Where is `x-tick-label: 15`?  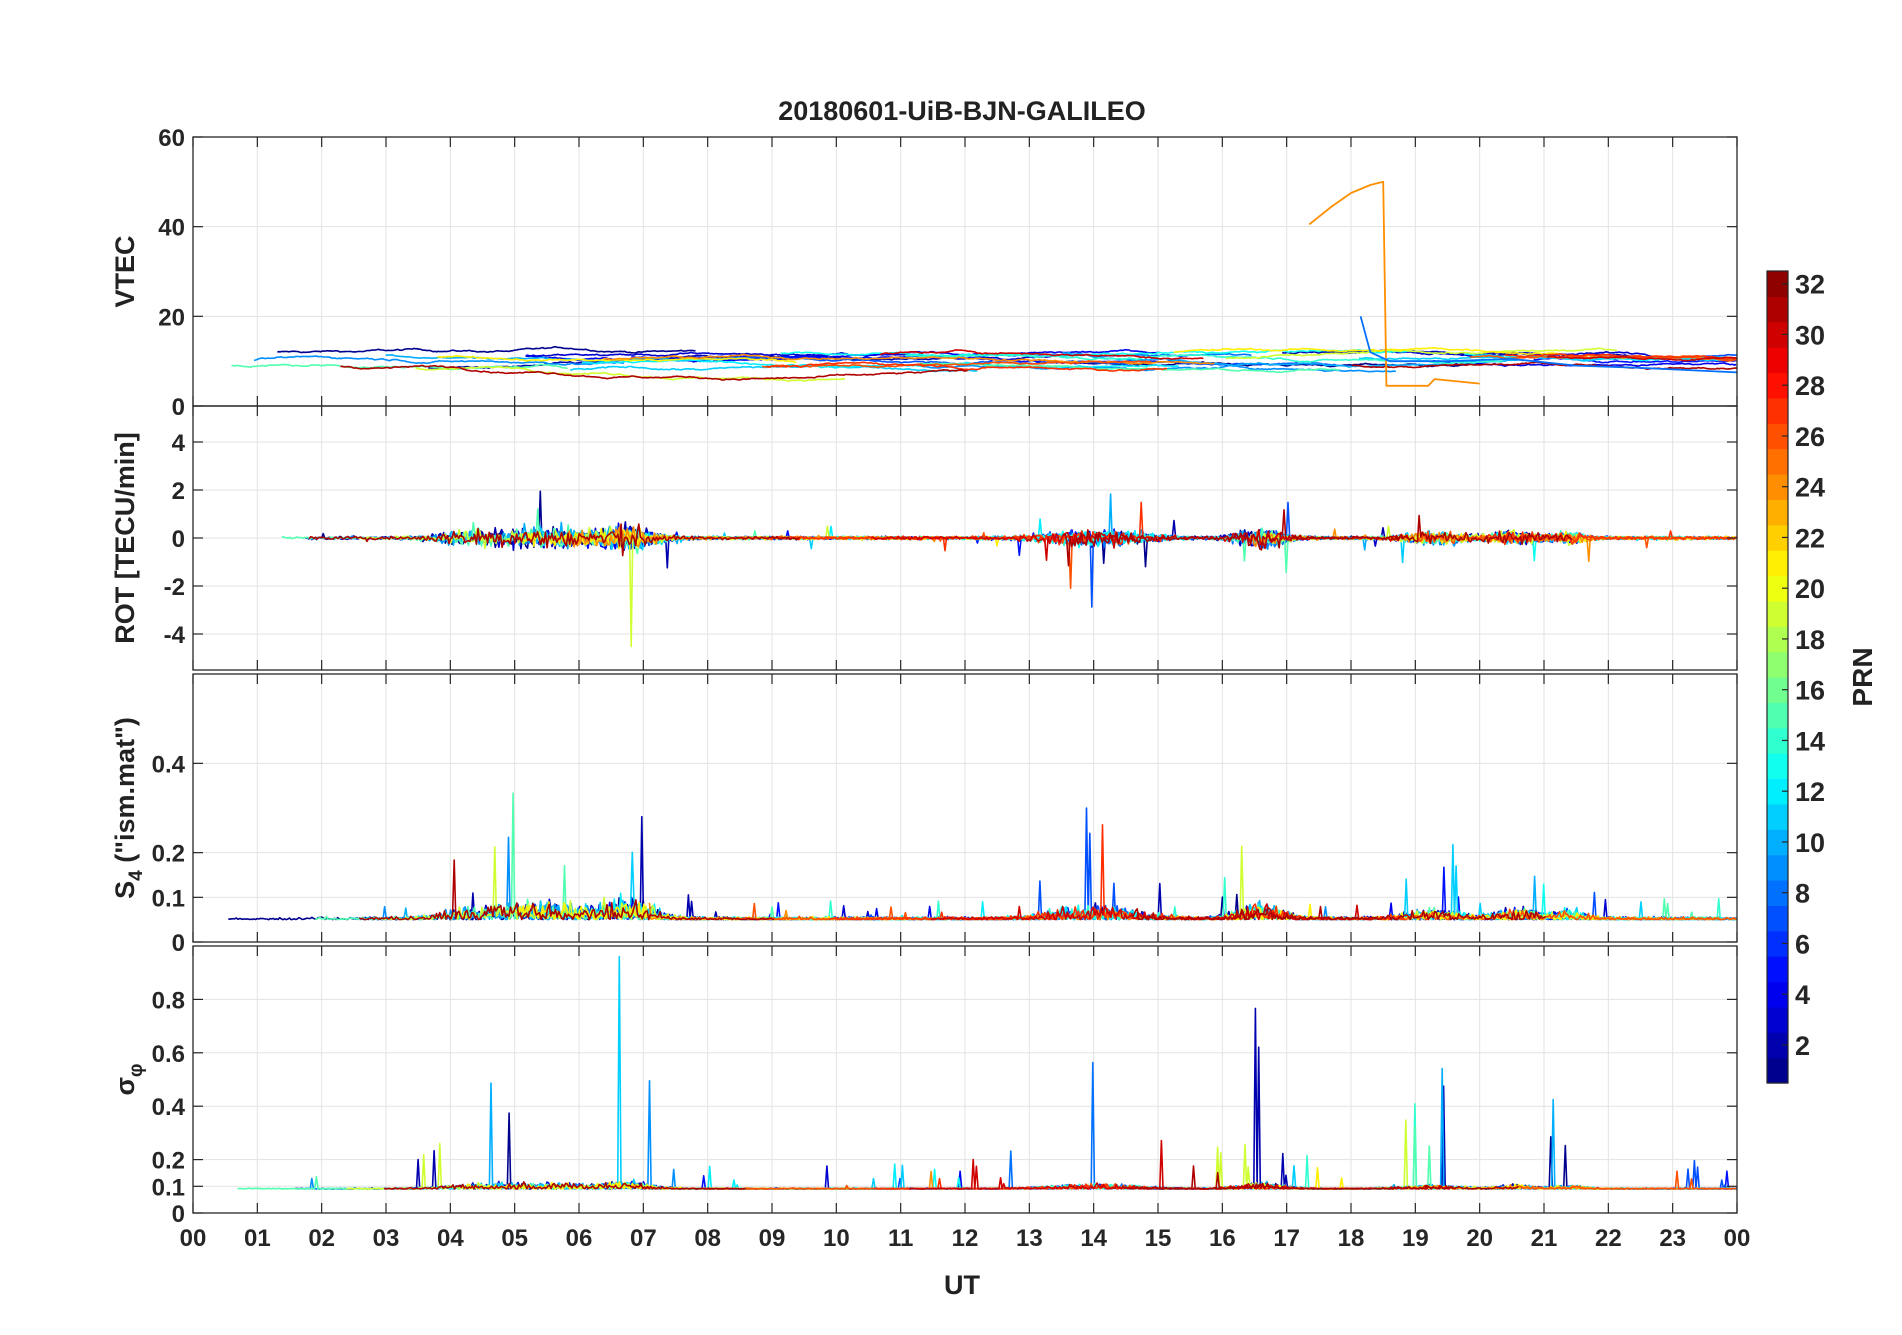
x-tick-label: 15 is located at coordinates (1158, 1238).